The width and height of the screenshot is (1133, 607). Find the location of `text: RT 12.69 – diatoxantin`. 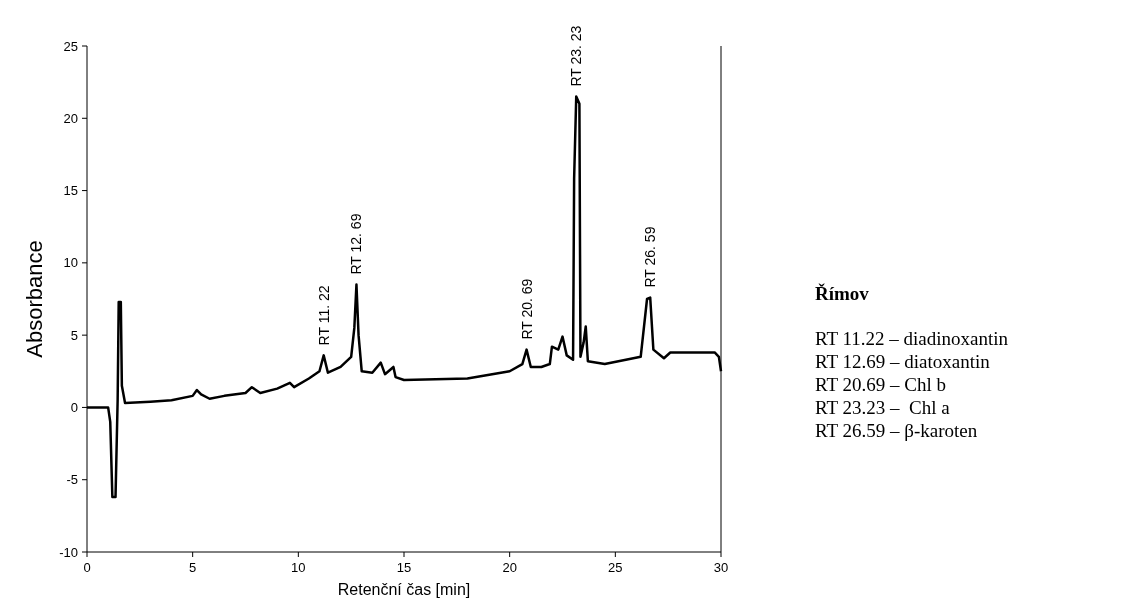

text: RT 12.69 – diatoxantin is located at coordinates (903, 361).